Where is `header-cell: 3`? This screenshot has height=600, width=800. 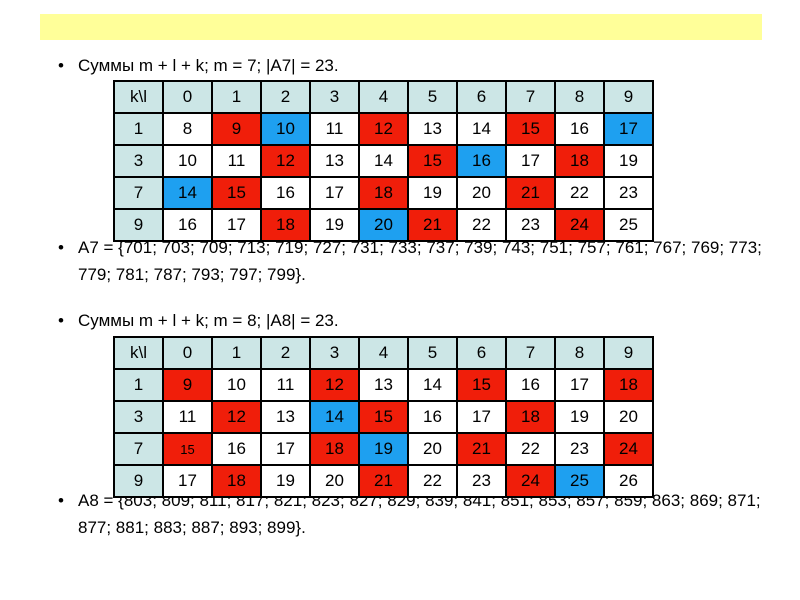 header-cell: 3 is located at coordinates (138, 161).